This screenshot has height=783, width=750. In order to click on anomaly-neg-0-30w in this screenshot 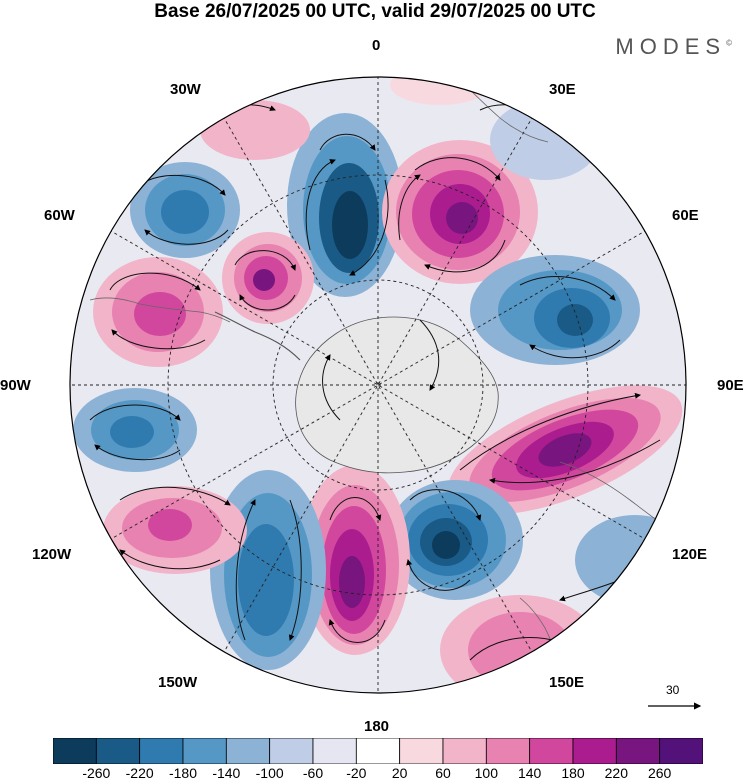, I will do `click(345, 205)`.